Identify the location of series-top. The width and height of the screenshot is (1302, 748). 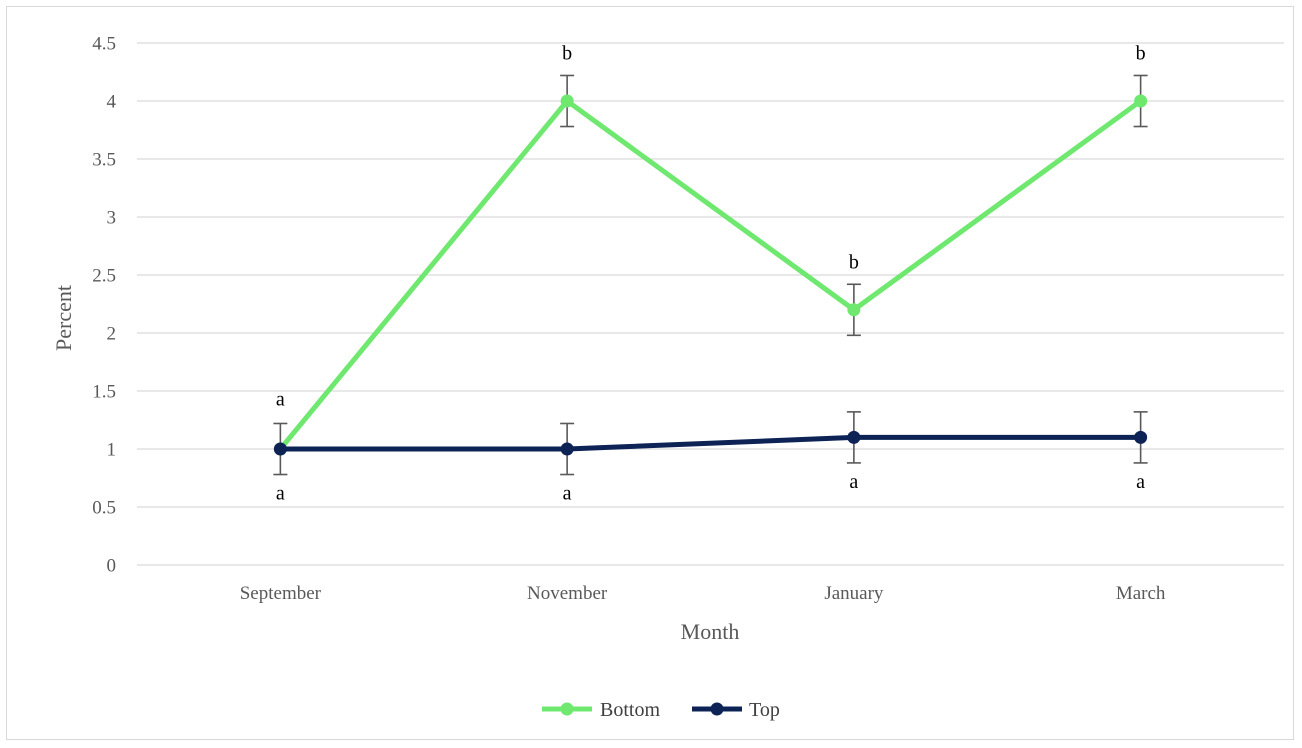
(710, 443).